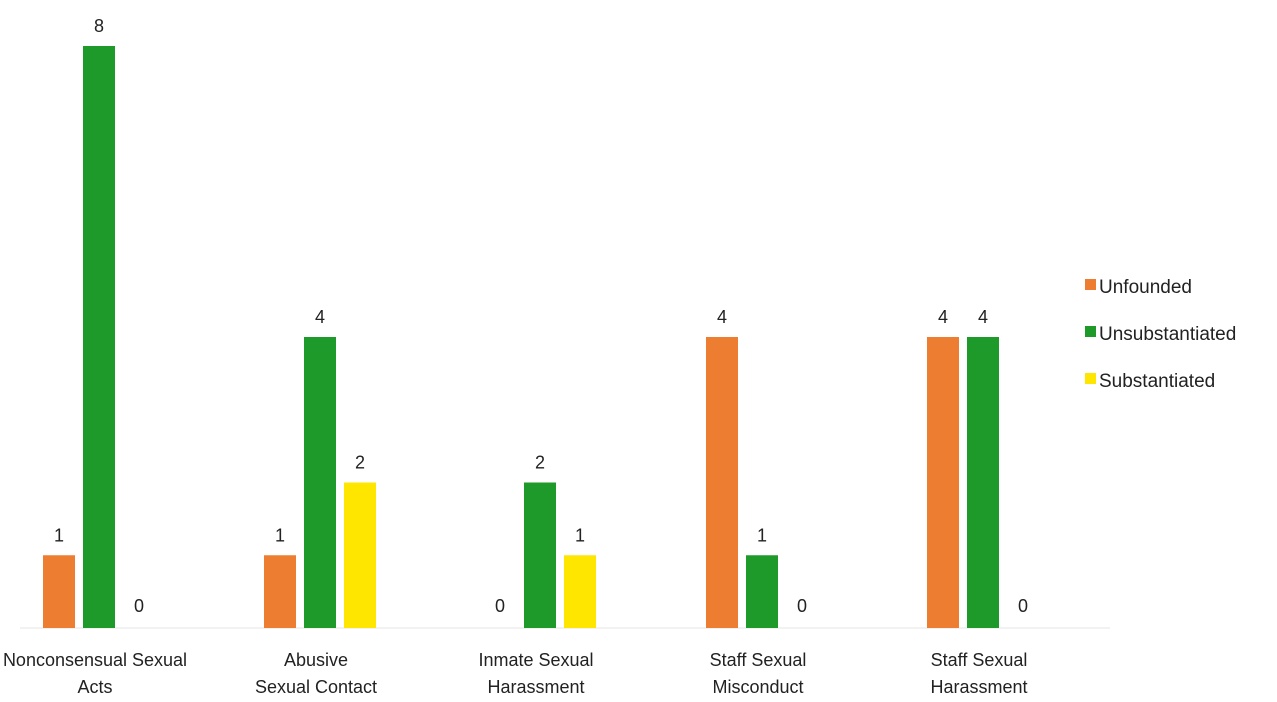 This screenshot has height=702, width=1277. Describe the element at coordinates (59, 591) in the screenshot. I see `bar-1-unfounded` at that location.